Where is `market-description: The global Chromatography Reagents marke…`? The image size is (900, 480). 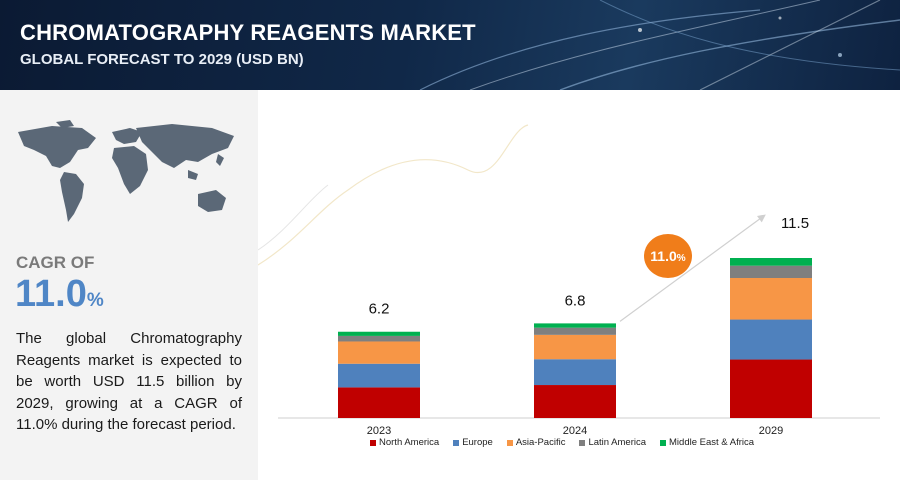 market-description: The global Chromatography Reagents marke… is located at coordinates (129, 381).